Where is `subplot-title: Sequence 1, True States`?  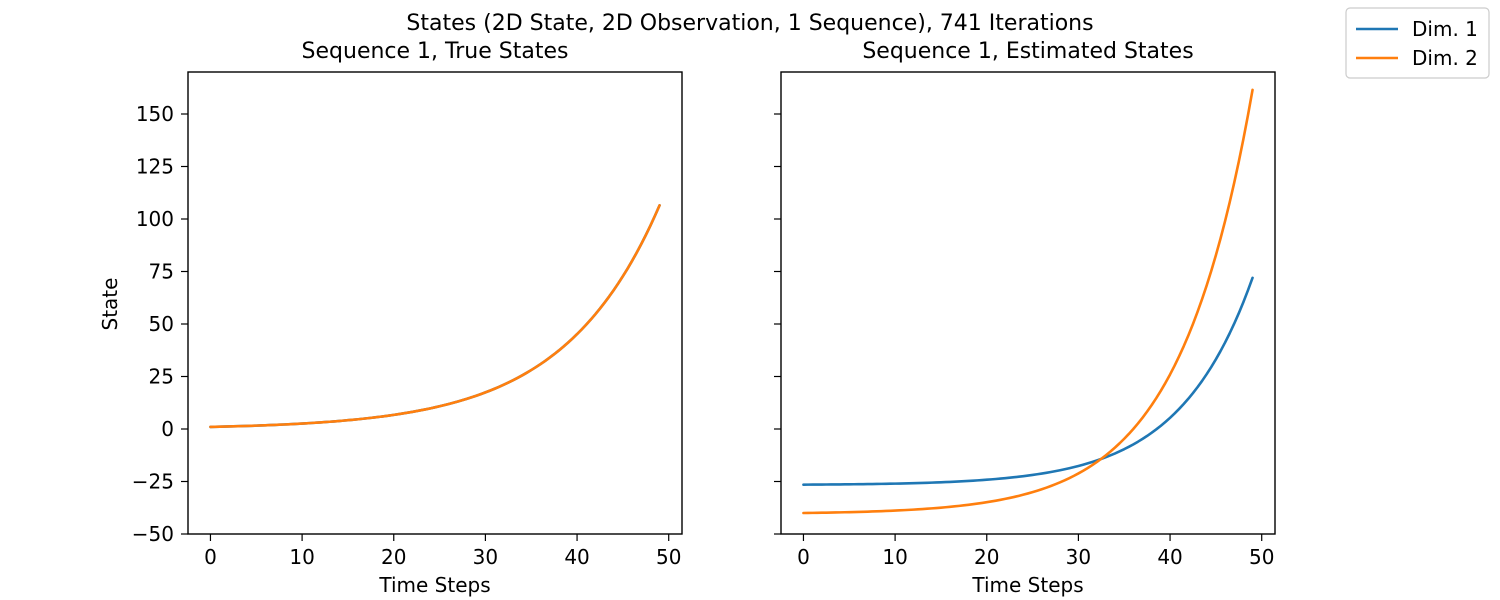
subplot-title: Sequence 1, True States is located at coordinates (435, 51).